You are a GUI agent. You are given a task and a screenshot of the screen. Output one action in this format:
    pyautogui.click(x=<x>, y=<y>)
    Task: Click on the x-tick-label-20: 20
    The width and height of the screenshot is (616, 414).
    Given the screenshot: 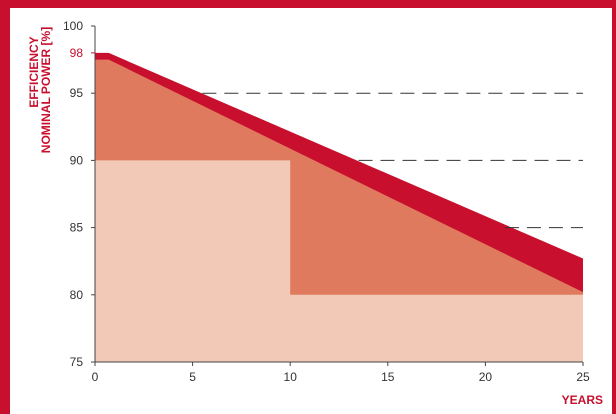 What is the action you would take?
    pyautogui.click(x=486, y=377)
    